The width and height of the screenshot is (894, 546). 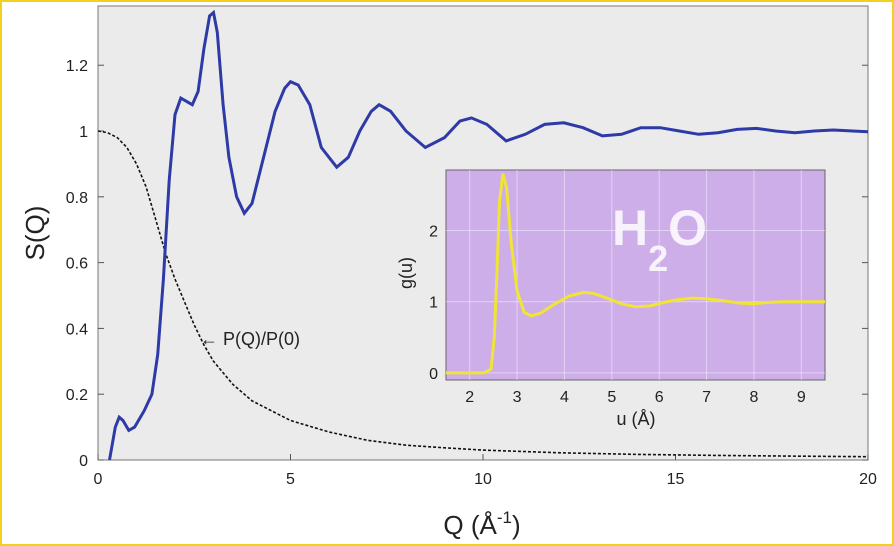 What do you see at coordinates (290, 479) in the screenshot?
I see `main-x-tick-label-1: 5` at bounding box center [290, 479].